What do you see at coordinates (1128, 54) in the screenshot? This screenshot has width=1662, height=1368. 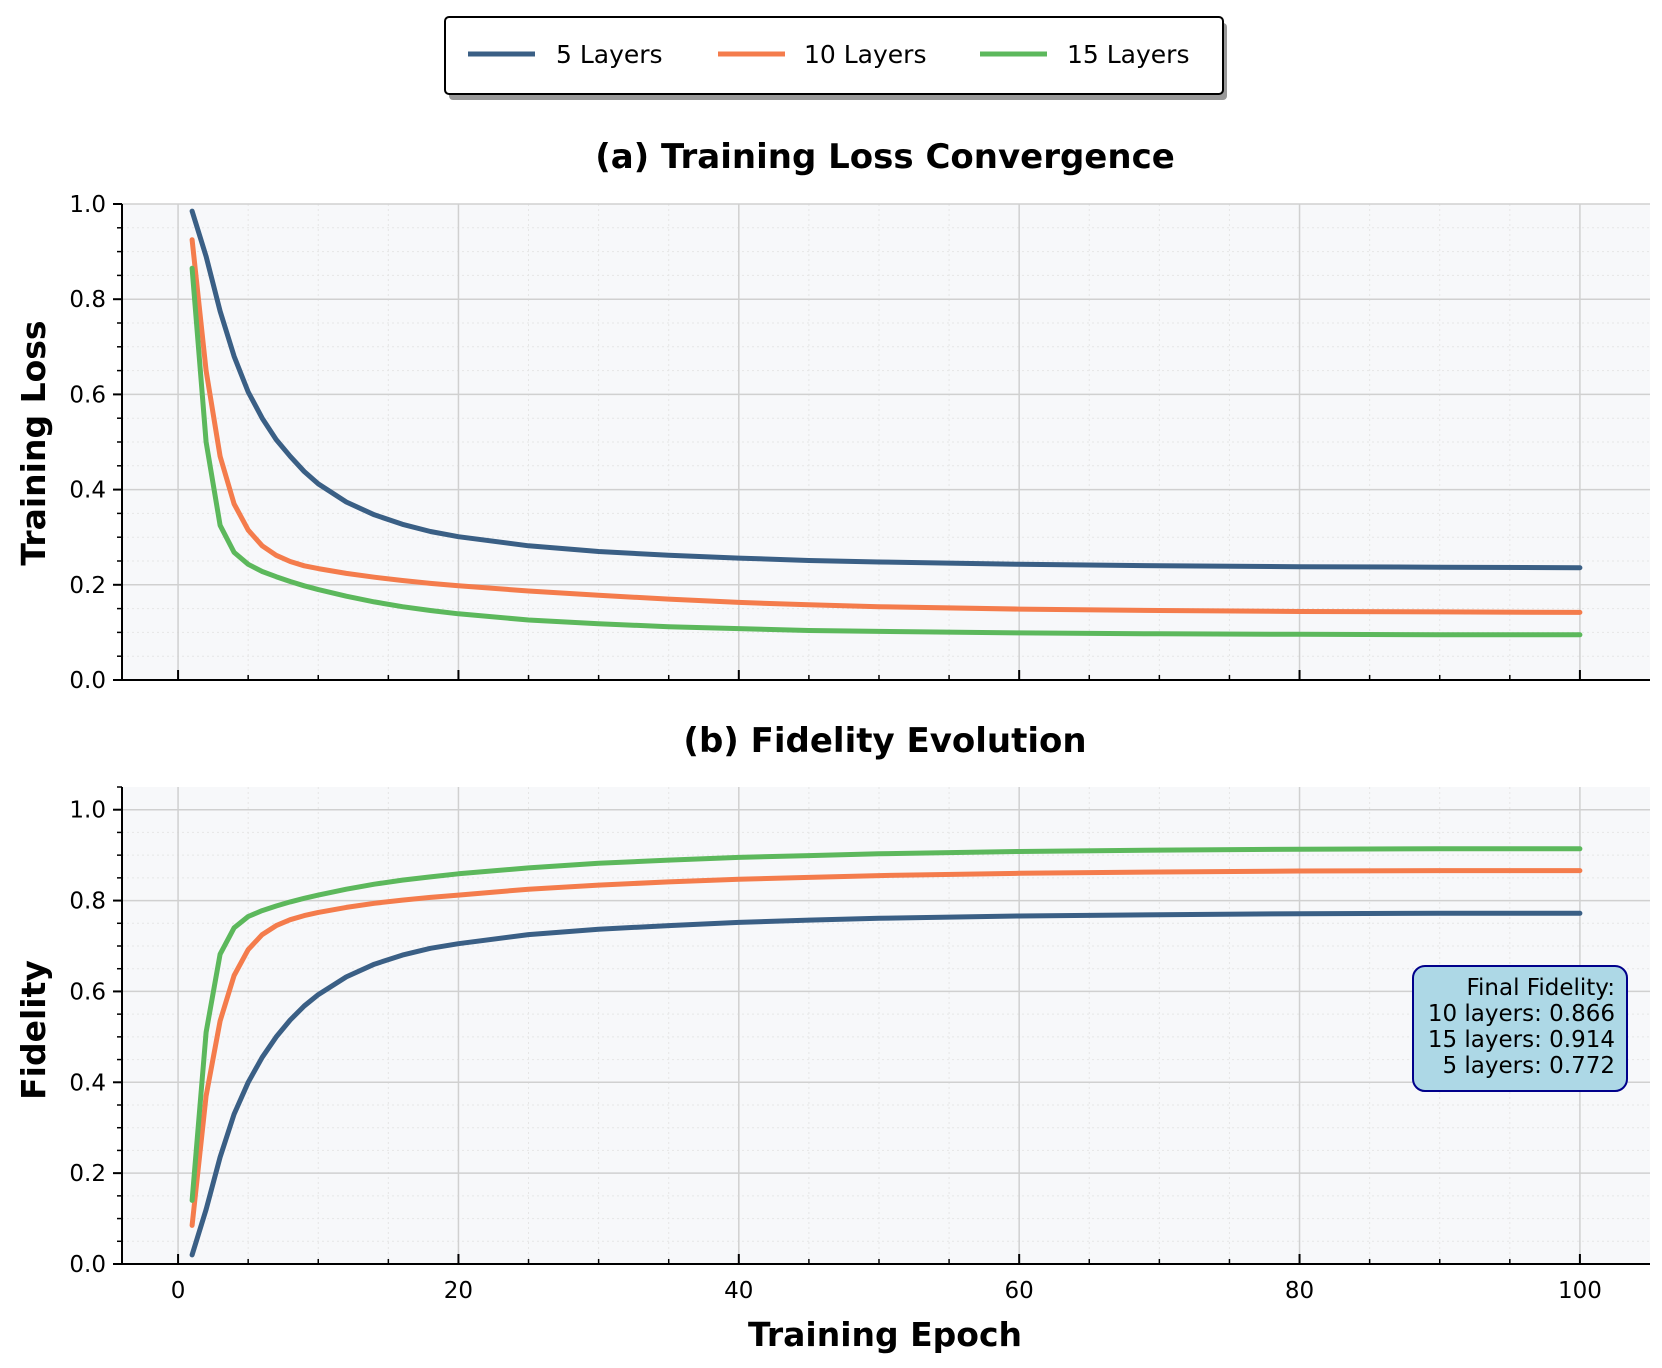 I see `legend-label-15-layers: 15 Layers` at bounding box center [1128, 54].